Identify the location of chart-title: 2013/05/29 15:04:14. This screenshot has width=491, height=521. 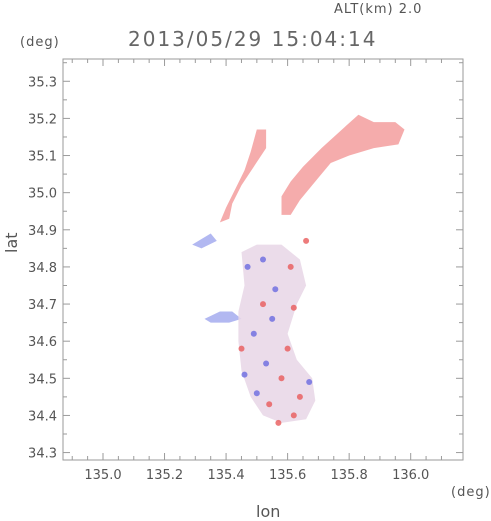
(253, 39).